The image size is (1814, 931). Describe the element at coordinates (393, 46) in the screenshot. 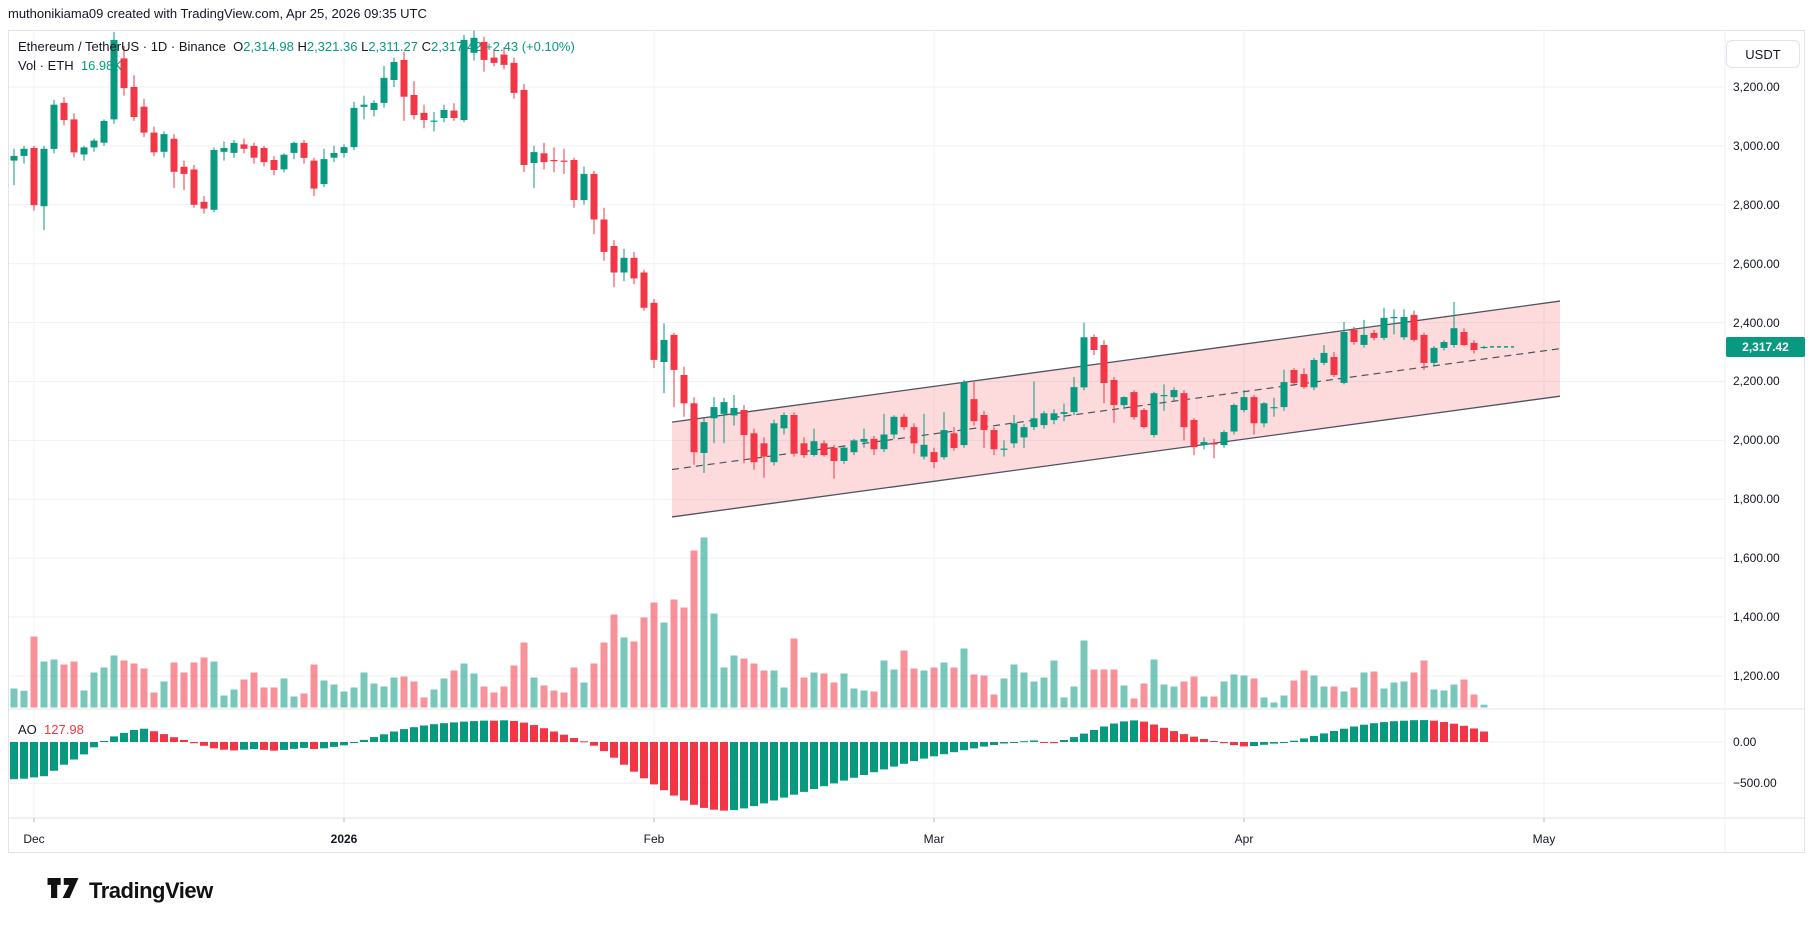

I see `low-value: 2,311.27` at that location.